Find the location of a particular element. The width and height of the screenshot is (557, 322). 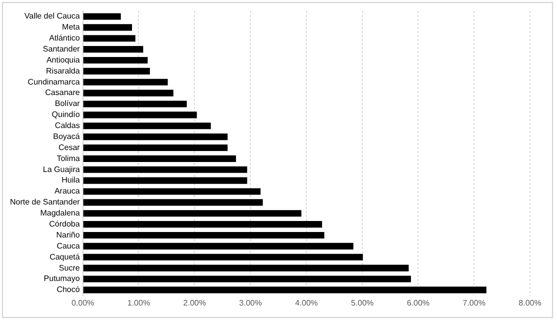

y-tick-label: Huila is located at coordinates (71, 180).